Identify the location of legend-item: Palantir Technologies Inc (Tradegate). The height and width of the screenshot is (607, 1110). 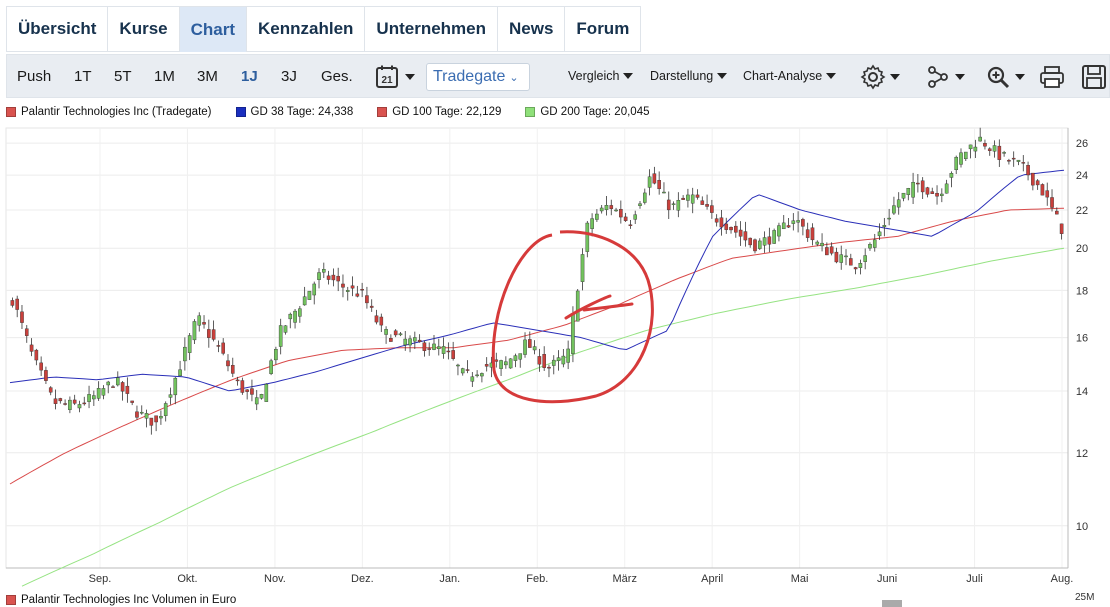
(109, 112).